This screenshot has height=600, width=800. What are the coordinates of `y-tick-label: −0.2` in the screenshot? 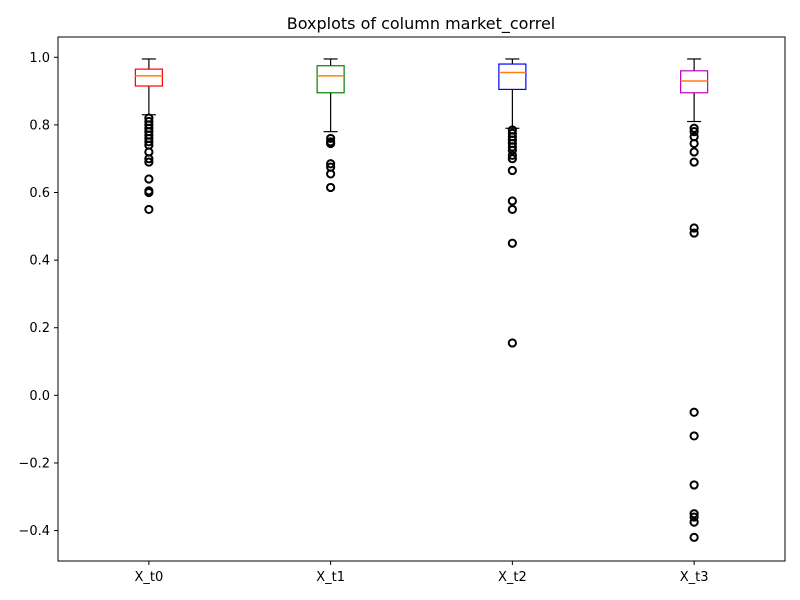 It's located at (34, 463).